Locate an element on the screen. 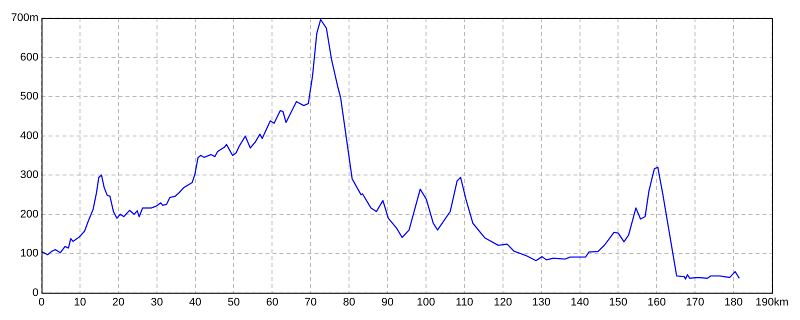 This screenshot has height=320, width=800. y-tick-label: 100 is located at coordinates (29, 254).